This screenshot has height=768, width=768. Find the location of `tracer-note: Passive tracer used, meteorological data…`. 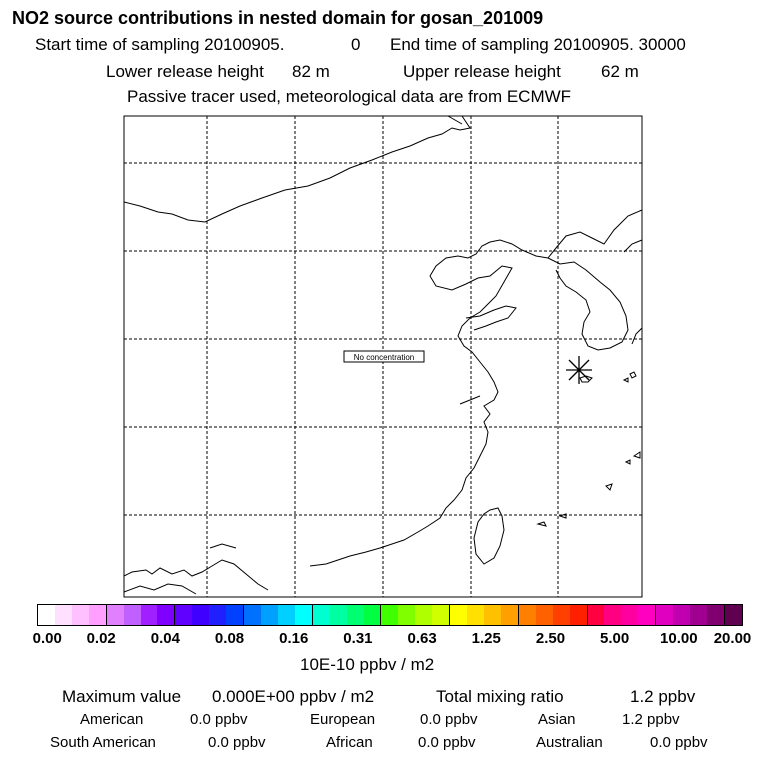

tracer-note: Passive tracer used, meteorological data… is located at coordinates (349, 96).